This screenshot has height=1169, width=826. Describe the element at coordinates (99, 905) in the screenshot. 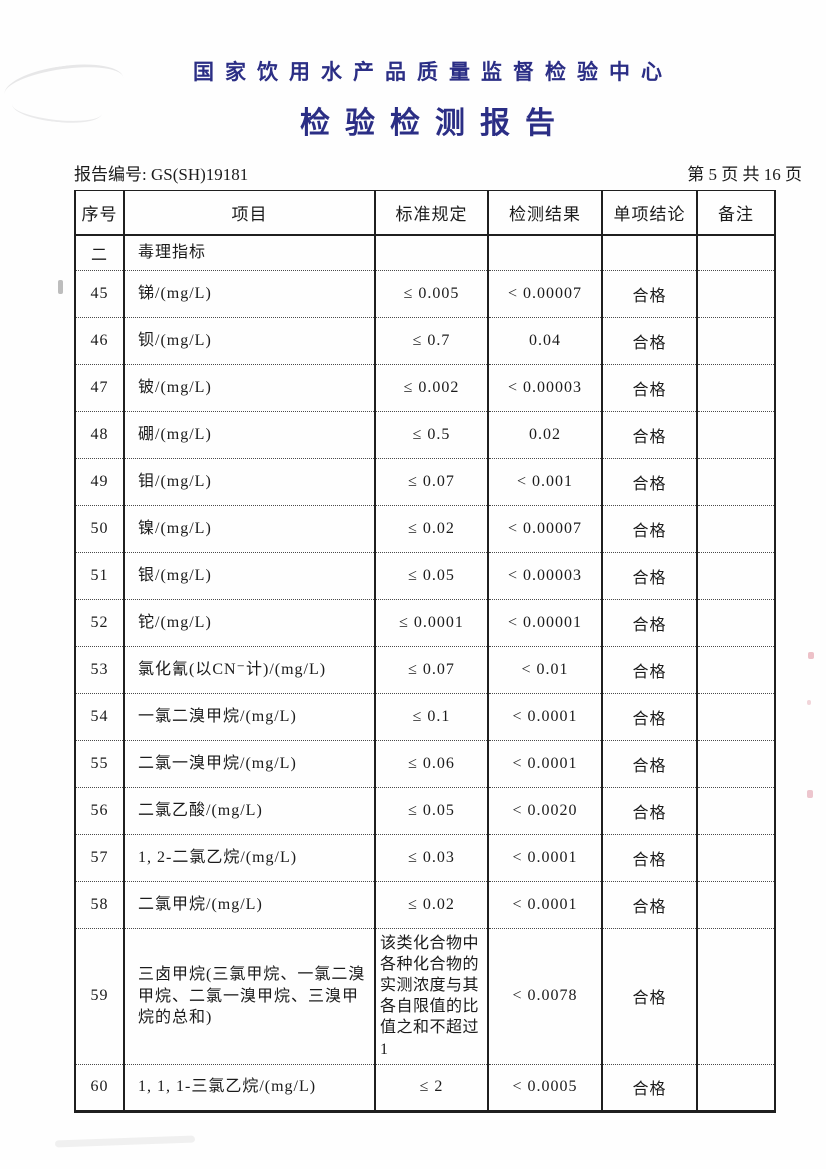

I see `cell-seq: 58` at that location.